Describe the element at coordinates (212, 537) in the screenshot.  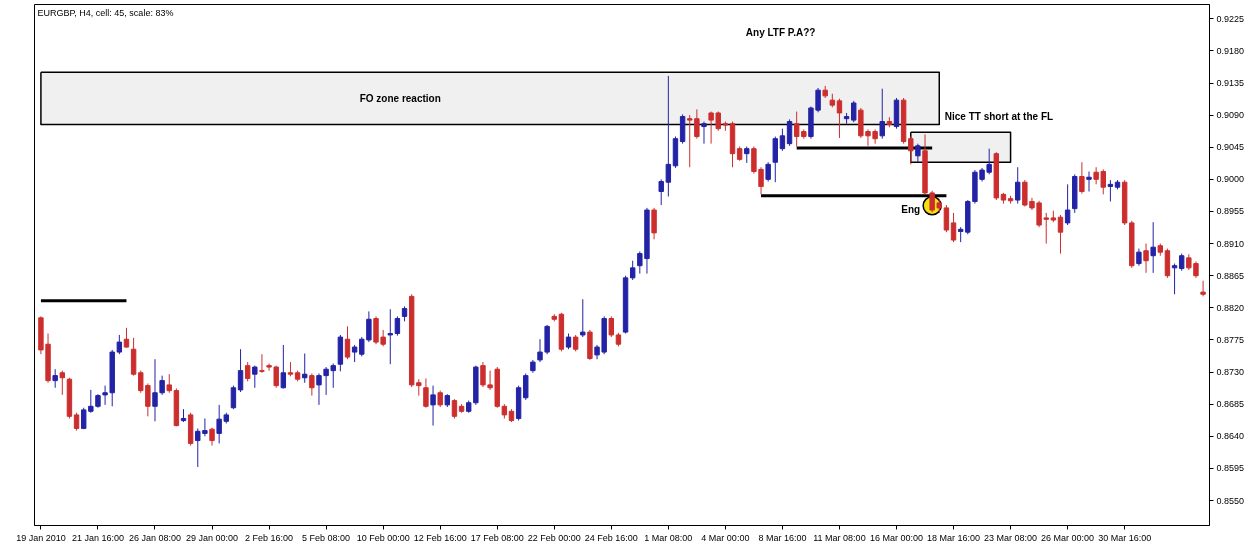
I see `x-tick-label: 29 Jan 00:00` at that location.